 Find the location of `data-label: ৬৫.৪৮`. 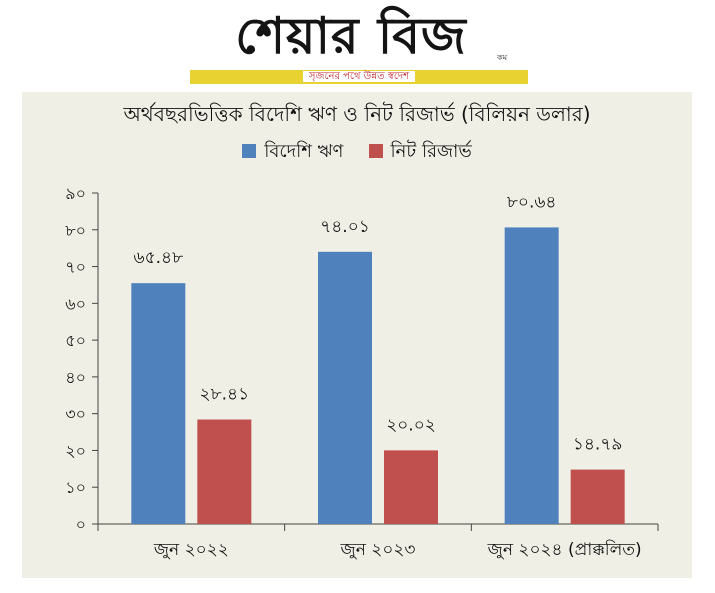

data-label: ৬৫.৪৮ is located at coordinates (159, 258).